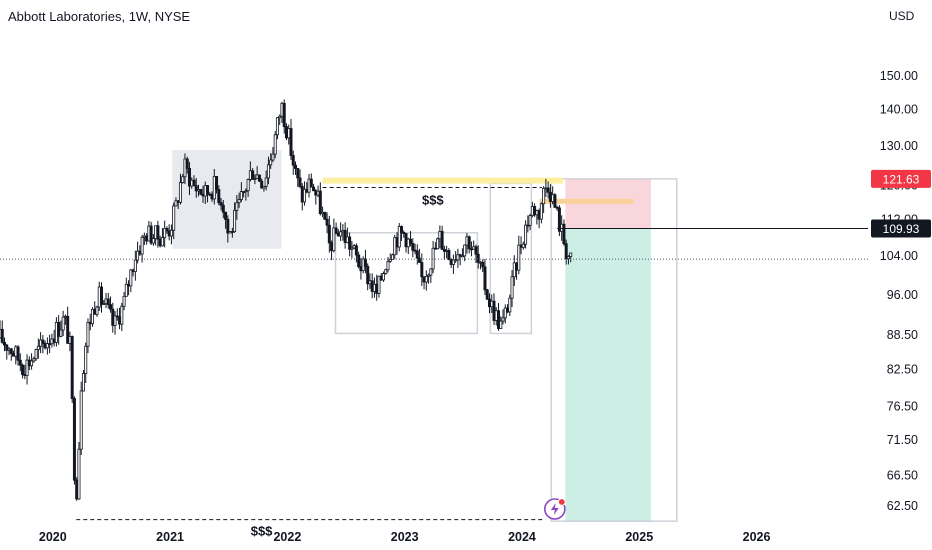  What do you see at coordinates (902, 16) in the screenshot?
I see `currency-label: USD` at bounding box center [902, 16].